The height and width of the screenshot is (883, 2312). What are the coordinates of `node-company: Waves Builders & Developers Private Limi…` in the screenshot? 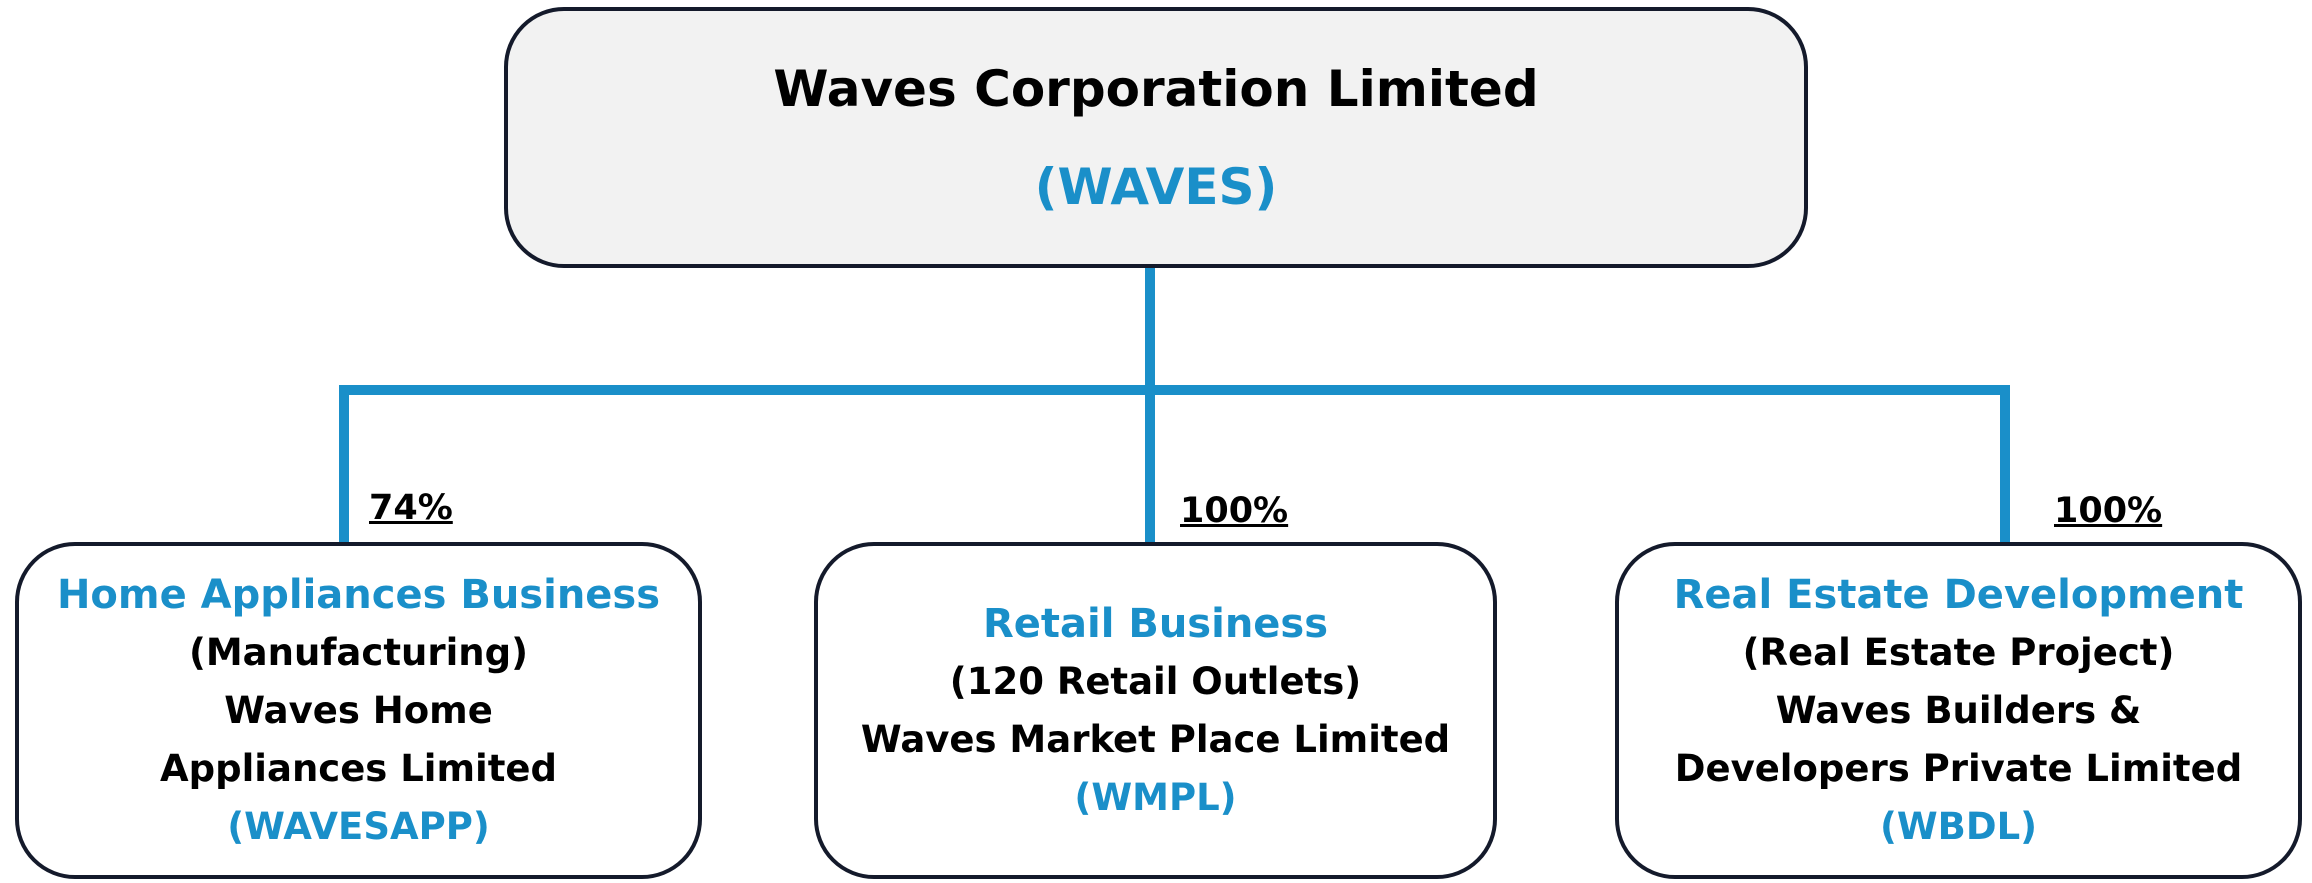 It's located at (1958, 739).